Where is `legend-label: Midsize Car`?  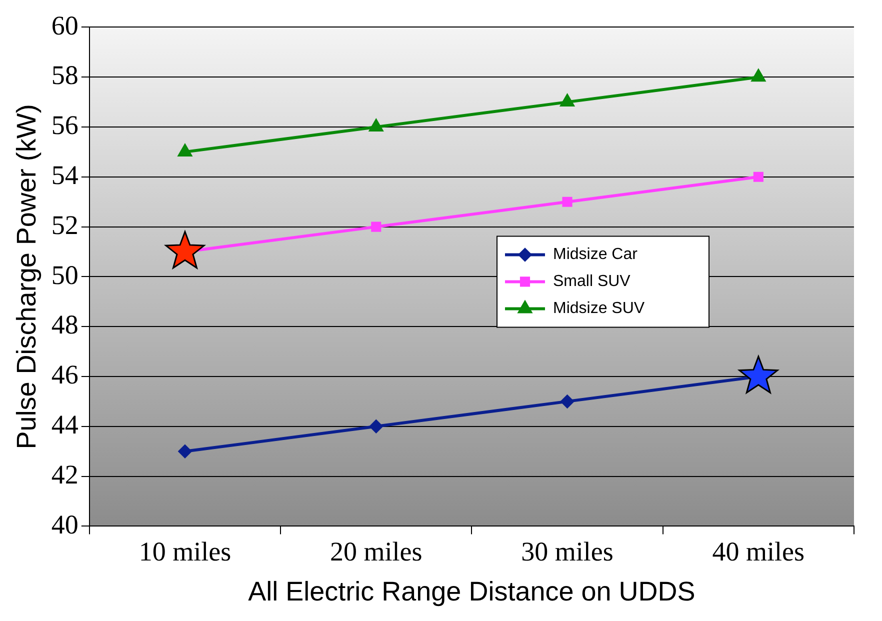
legend-label: Midsize Car is located at coordinates (595, 255).